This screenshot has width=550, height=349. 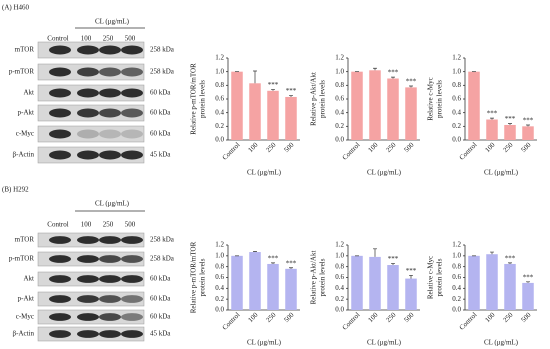 I want to click on protein-label: Akt, so click(x=29, y=93).